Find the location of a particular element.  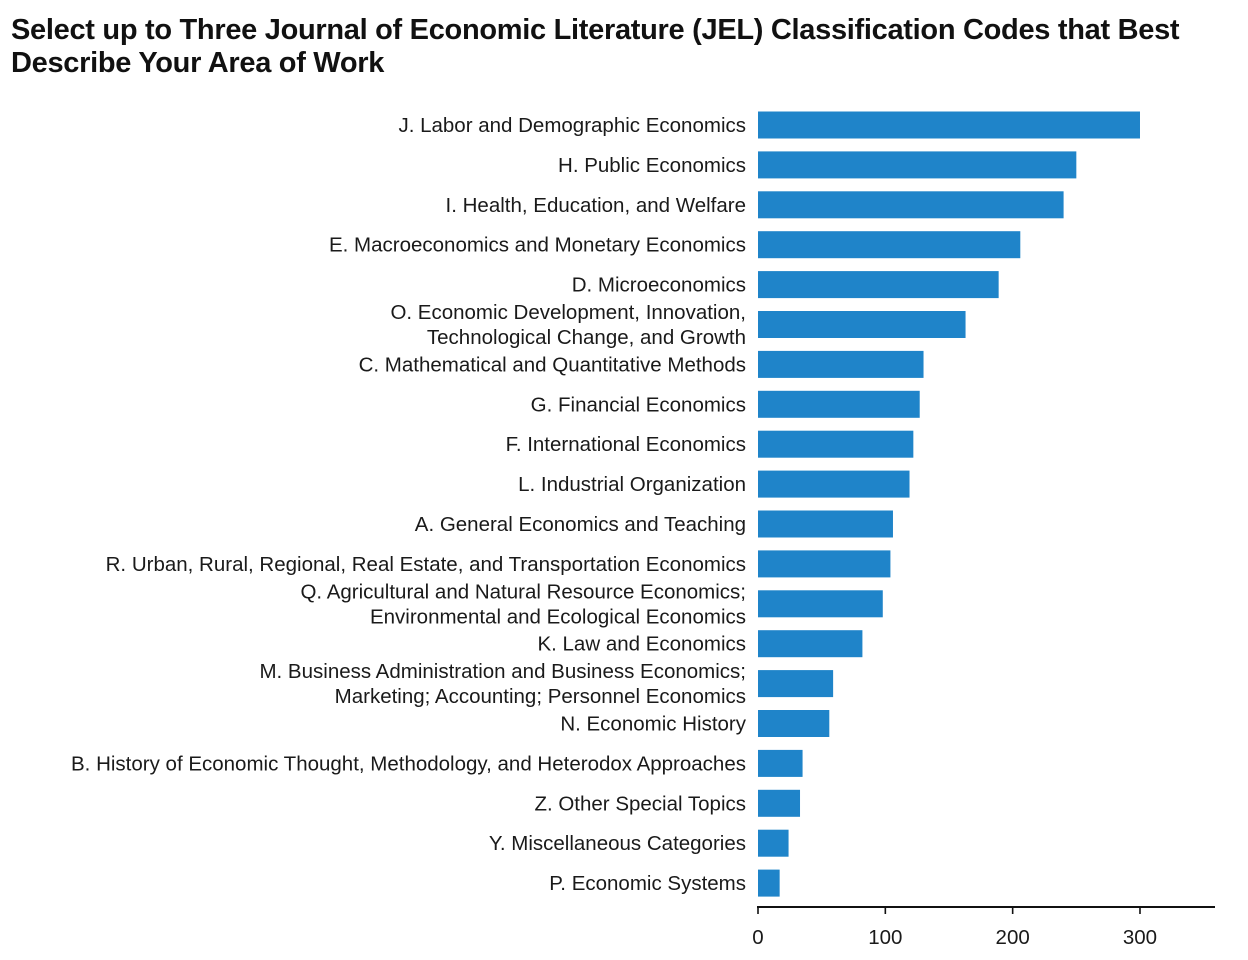

category-label: D. Microeconomics is located at coordinates (659, 285).